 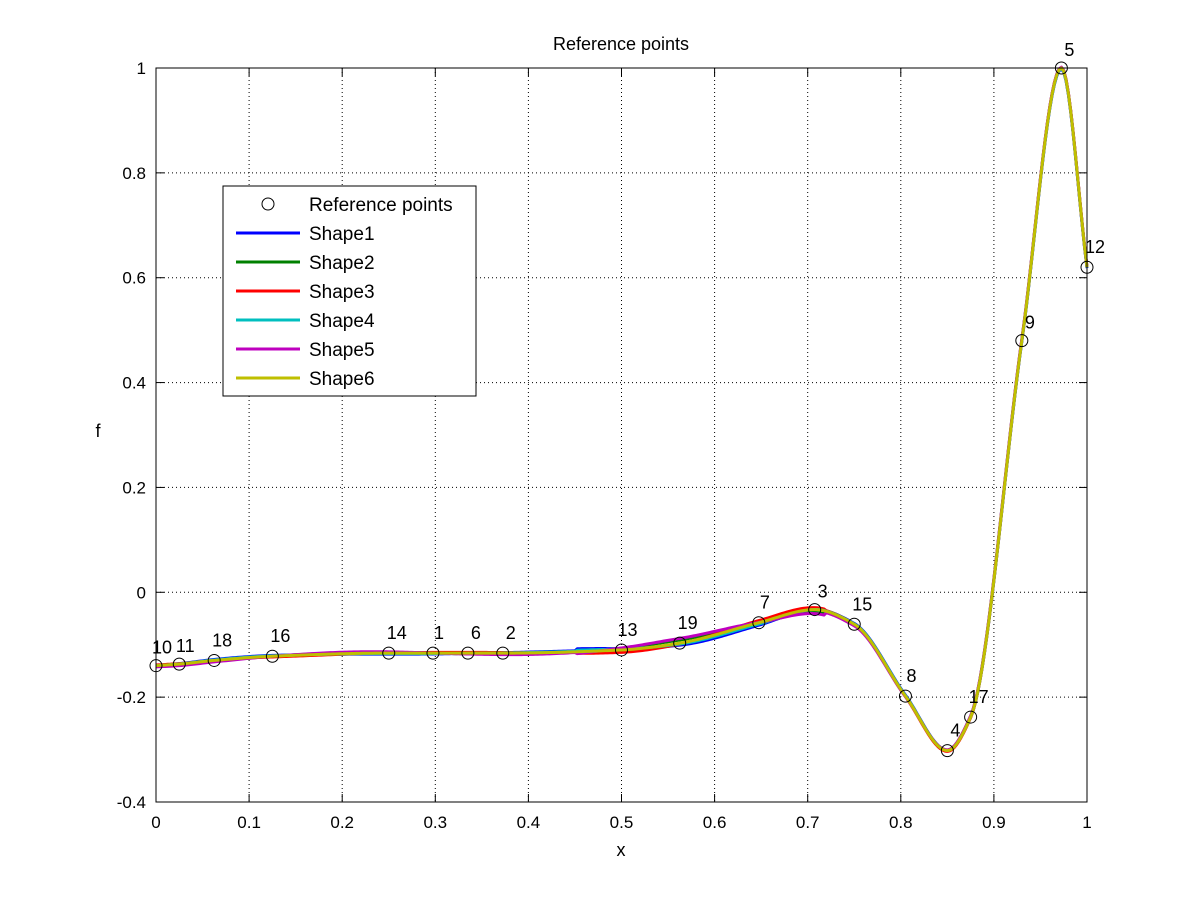 What do you see at coordinates (342, 234) in the screenshot?
I see `legend-label: Shape1` at bounding box center [342, 234].